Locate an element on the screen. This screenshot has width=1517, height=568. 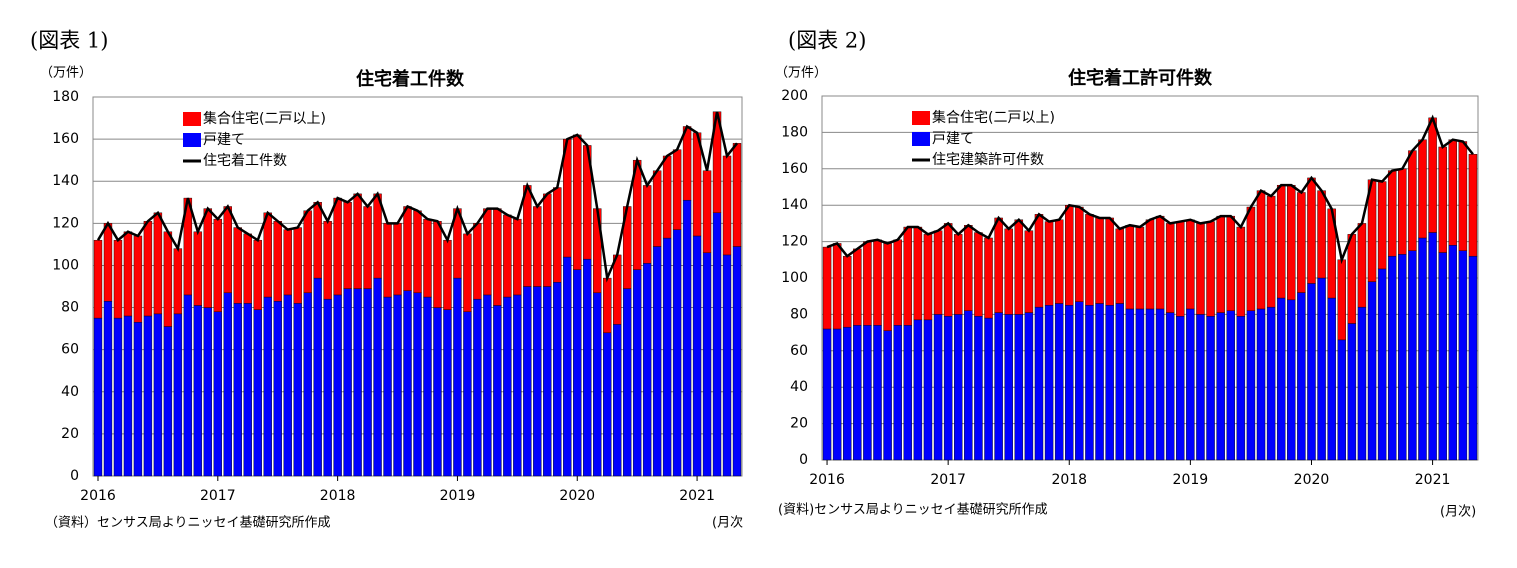
y-tick-label: 0 is located at coordinates (803, 460).